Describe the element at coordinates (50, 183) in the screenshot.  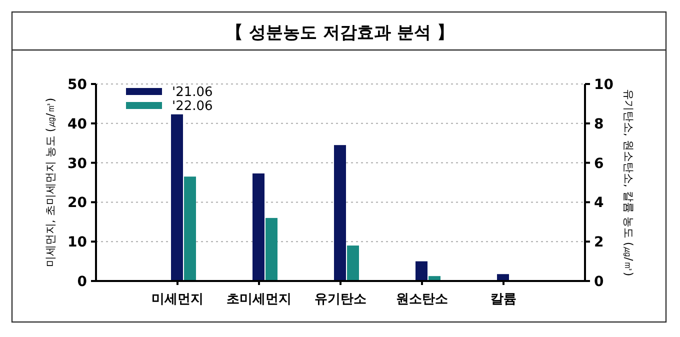
I see `y-axis-title: 미세먼지, 초미세먼지 농도 (㎍/㎥)` at that location.